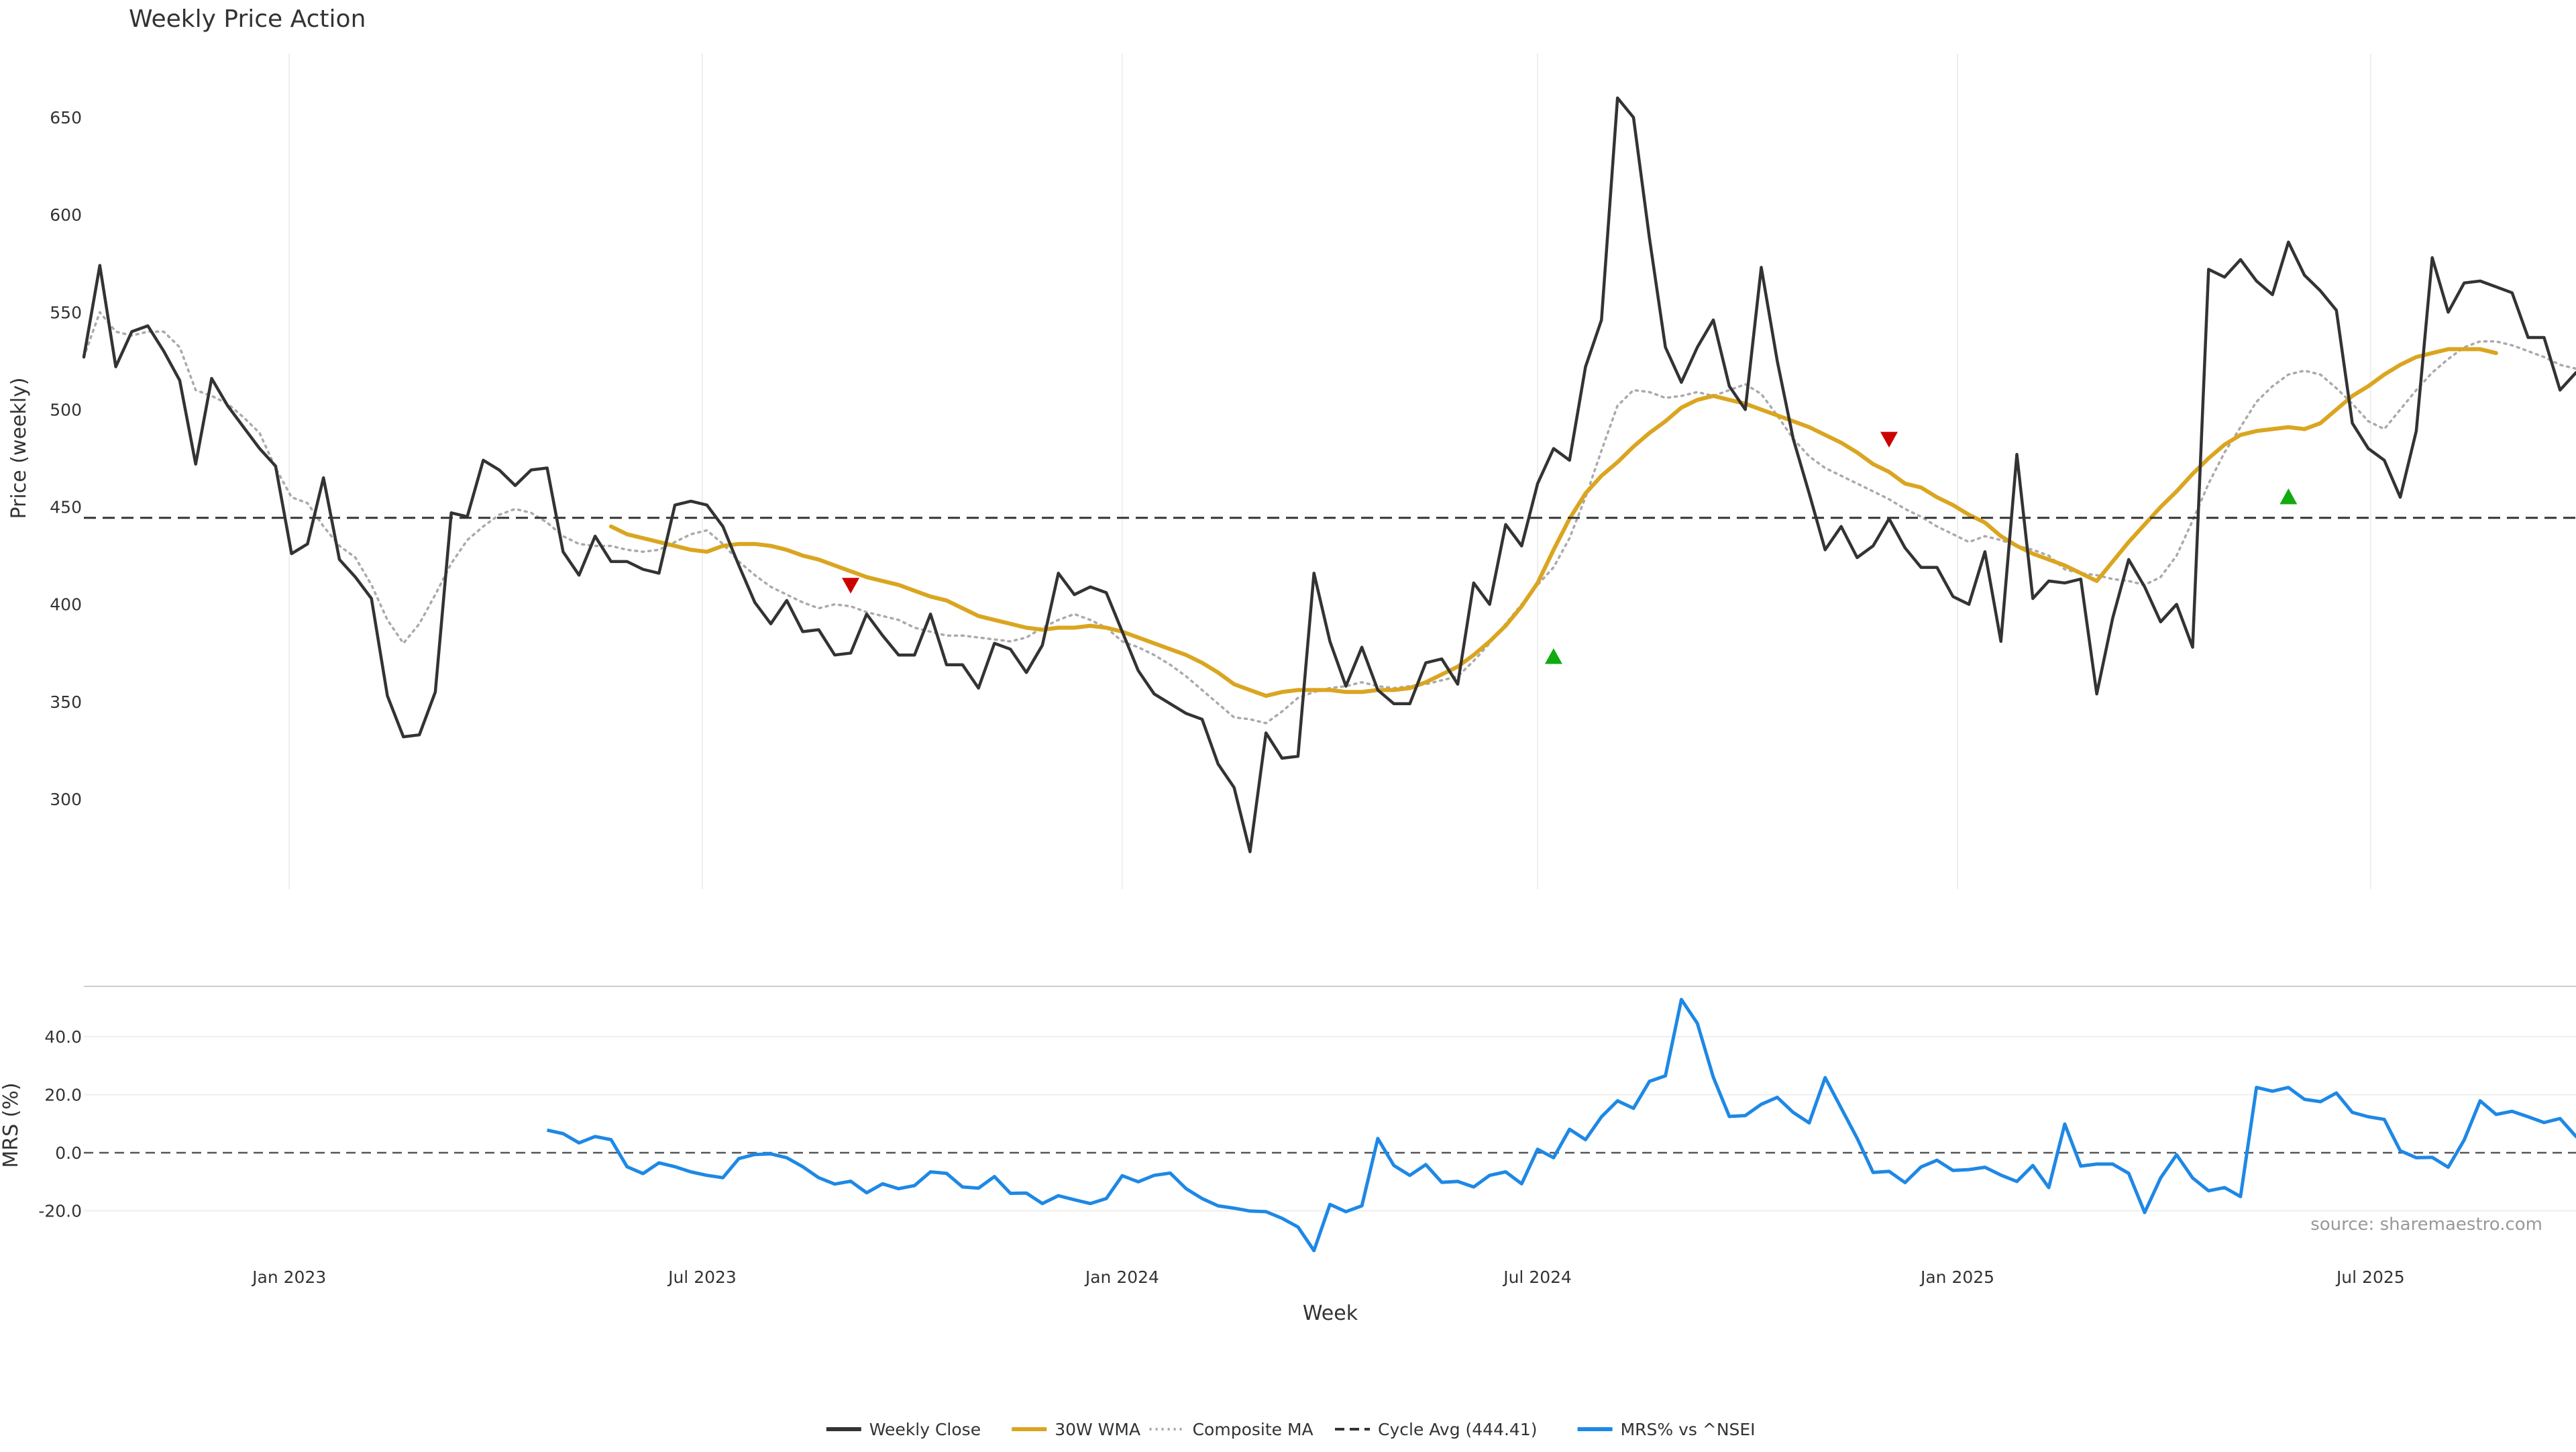 The width and height of the screenshot is (2576, 1452). What do you see at coordinates (63, 1095) in the screenshot?
I see `mrs-tick-label: 20.0` at bounding box center [63, 1095].